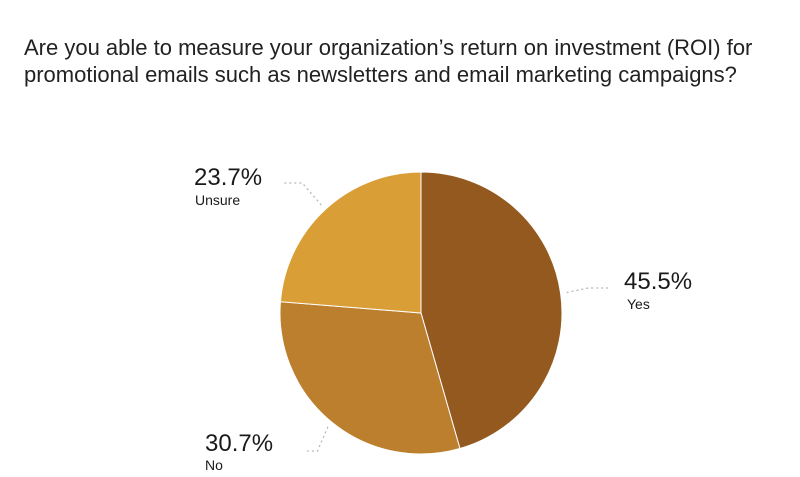 This screenshot has width=800, height=477. Describe the element at coordinates (228, 177) in the screenshot. I see `slice-value-label-unsure: 23.7%` at that location.